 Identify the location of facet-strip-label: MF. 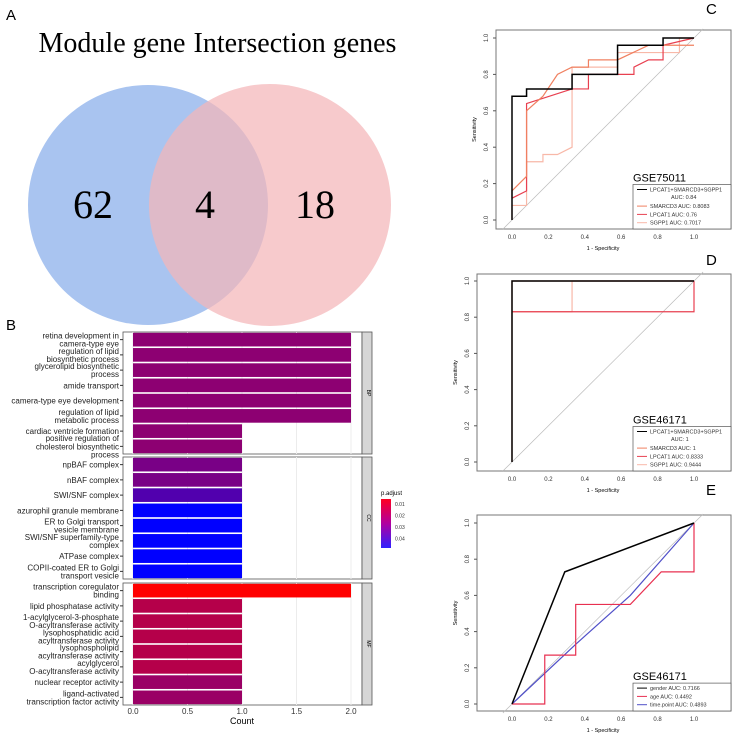
(368, 643).